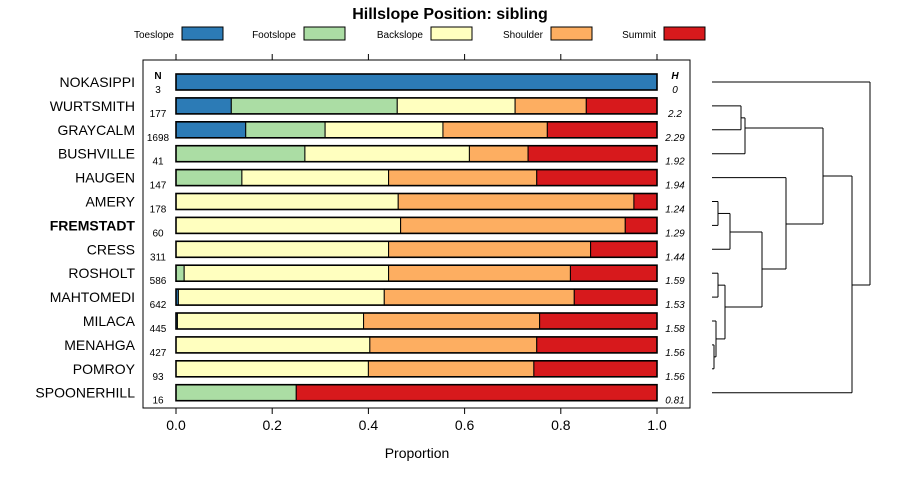 This screenshot has width=900, height=480. What do you see at coordinates (209, 178) in the screenshot?
I see `bar-segment-haugen-footslope` at bounding box center [209, 178].